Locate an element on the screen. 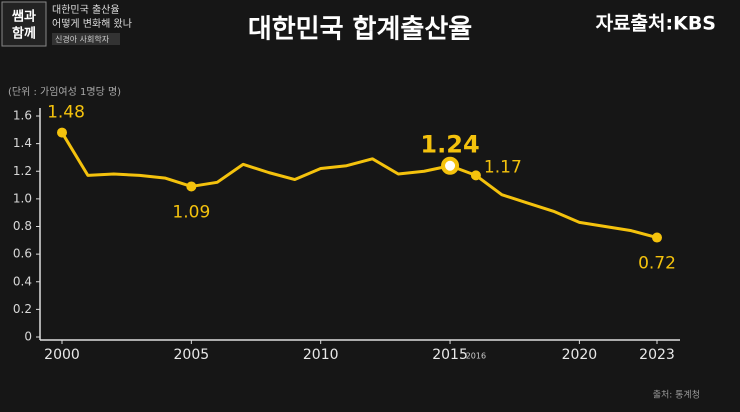 This screenshot has height=412, width=740. x-tick-label: 2000 is located at coordinates (62, 355).